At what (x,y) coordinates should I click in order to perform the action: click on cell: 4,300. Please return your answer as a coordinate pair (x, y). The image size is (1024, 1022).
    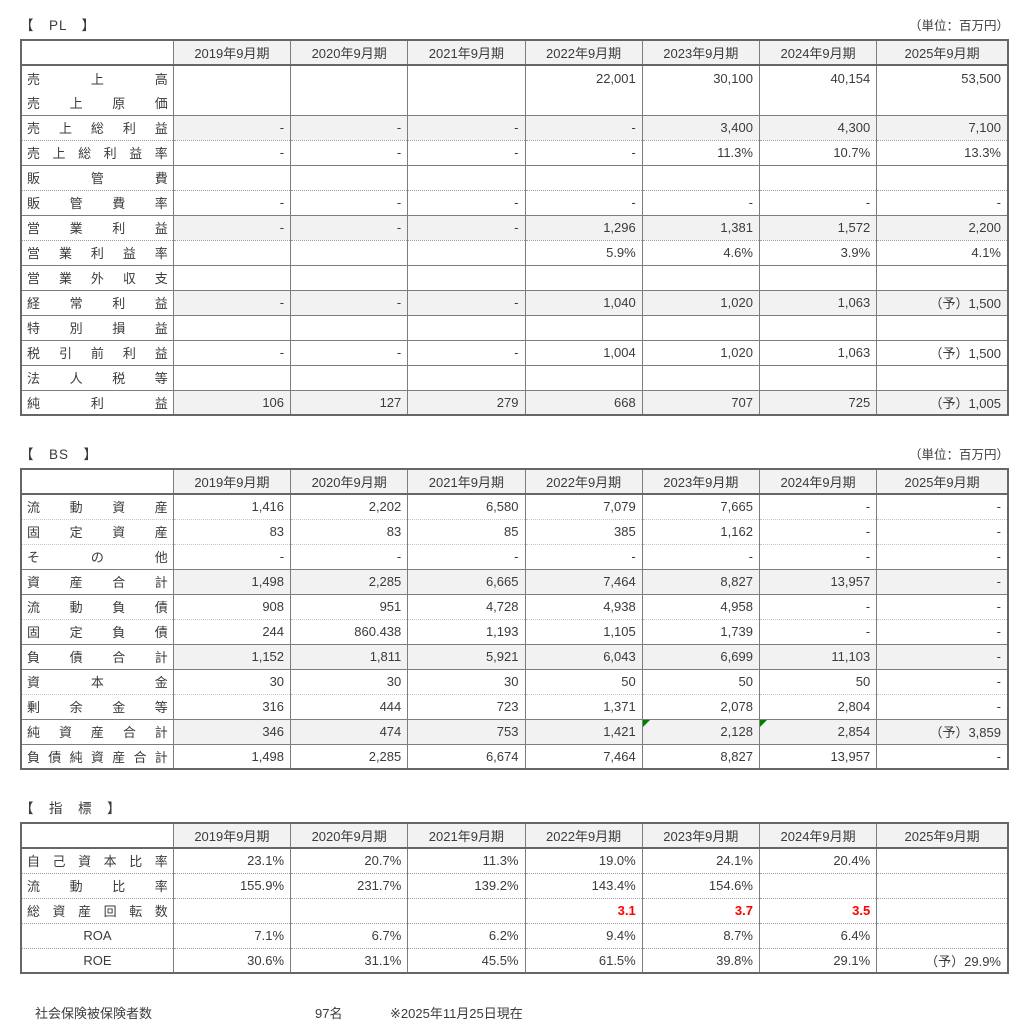
    Looking at the image, I should click on (817, 127).